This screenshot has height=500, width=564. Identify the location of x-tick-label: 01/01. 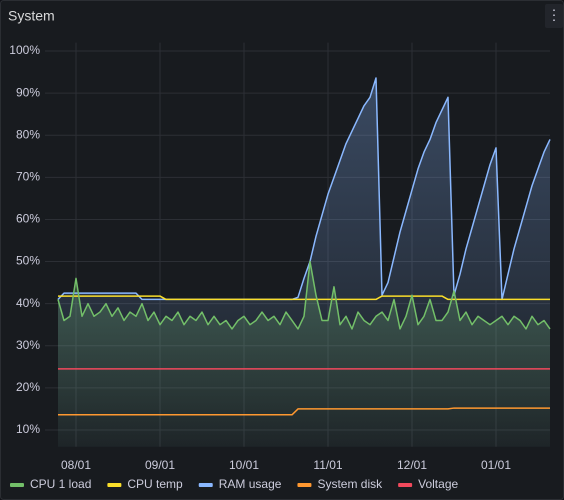
(496, 465).